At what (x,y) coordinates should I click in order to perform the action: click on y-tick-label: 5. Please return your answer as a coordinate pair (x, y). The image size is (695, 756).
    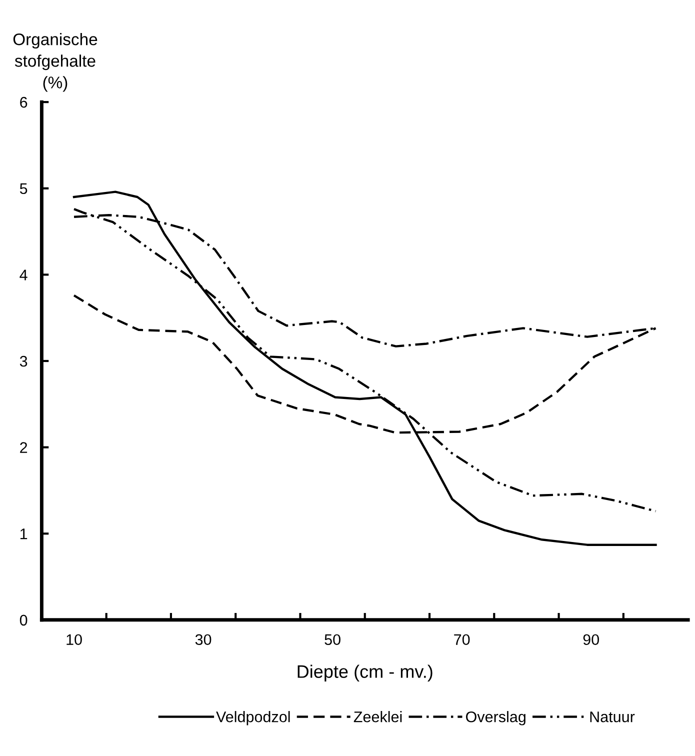
    Looking at the image, I should click on (24, 188).